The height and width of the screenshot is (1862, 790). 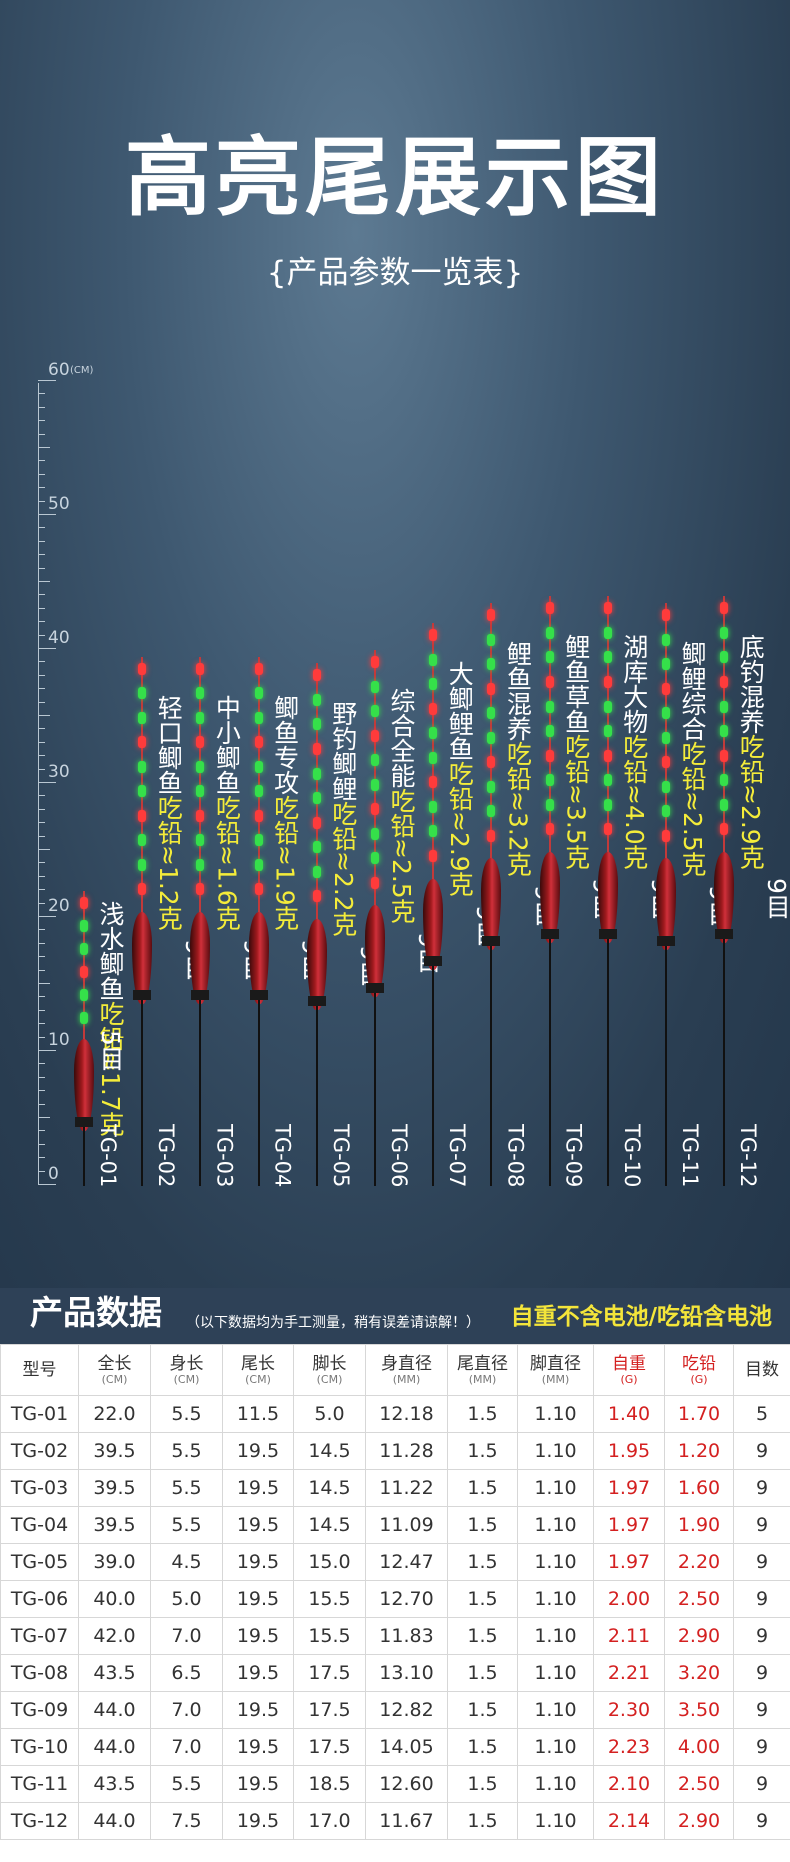 What do you see at coordinates (629, 1379) in the screenshot?
I see `col-header-unit: (G)` at bounding box center [629, 1379].